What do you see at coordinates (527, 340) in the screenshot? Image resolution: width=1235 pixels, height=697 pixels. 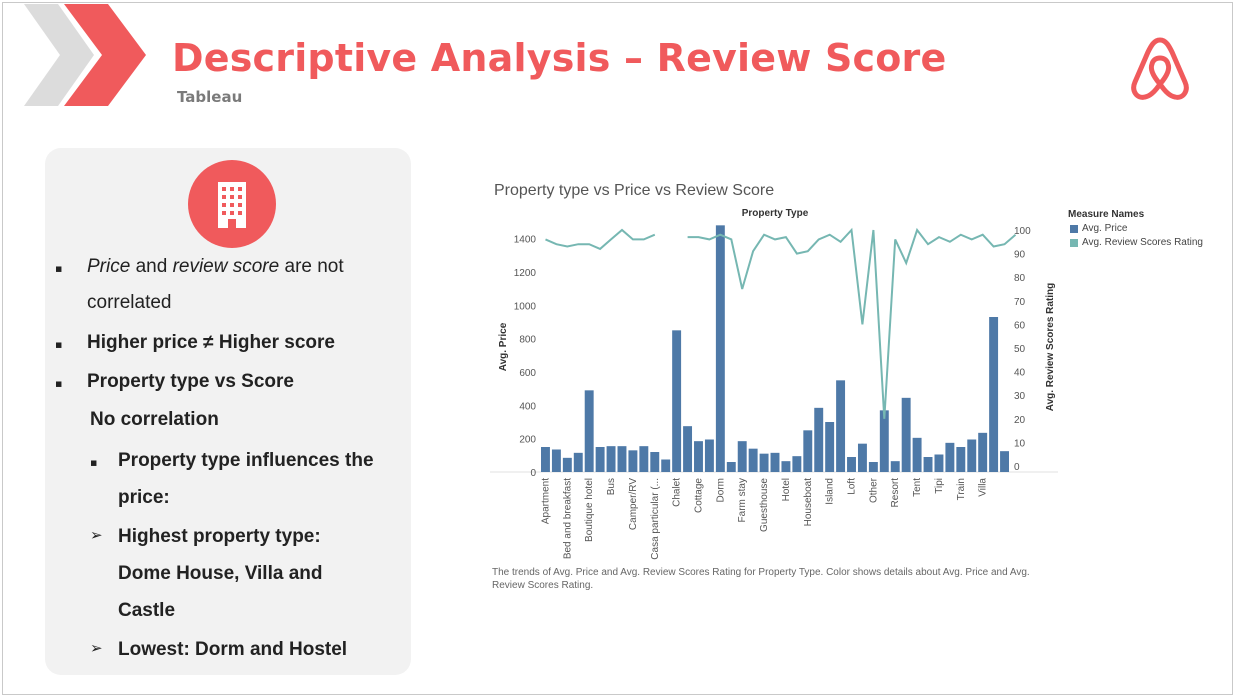 I see `y-tick-label: 800` at bounding box center [527, 340].